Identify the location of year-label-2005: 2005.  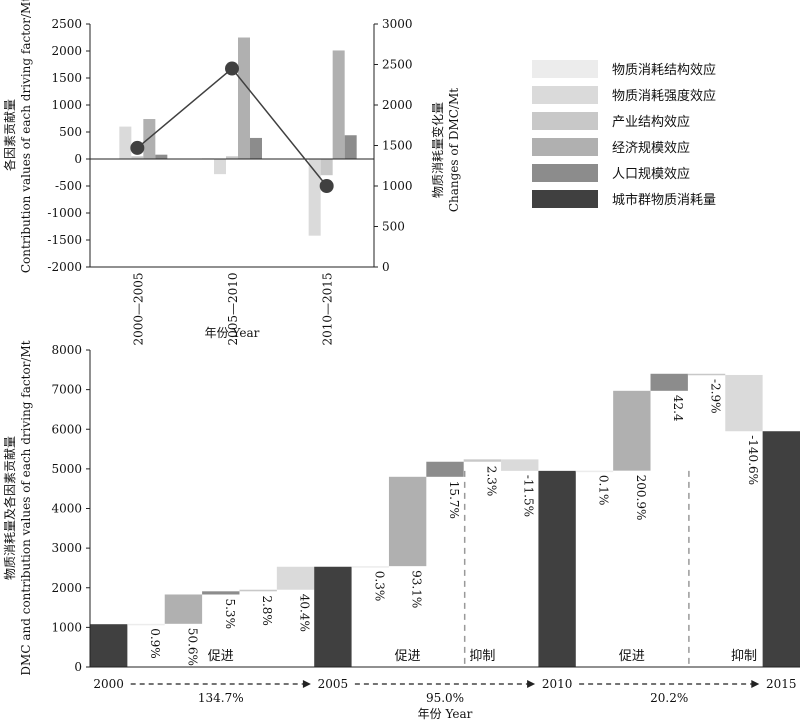
(333, 684).